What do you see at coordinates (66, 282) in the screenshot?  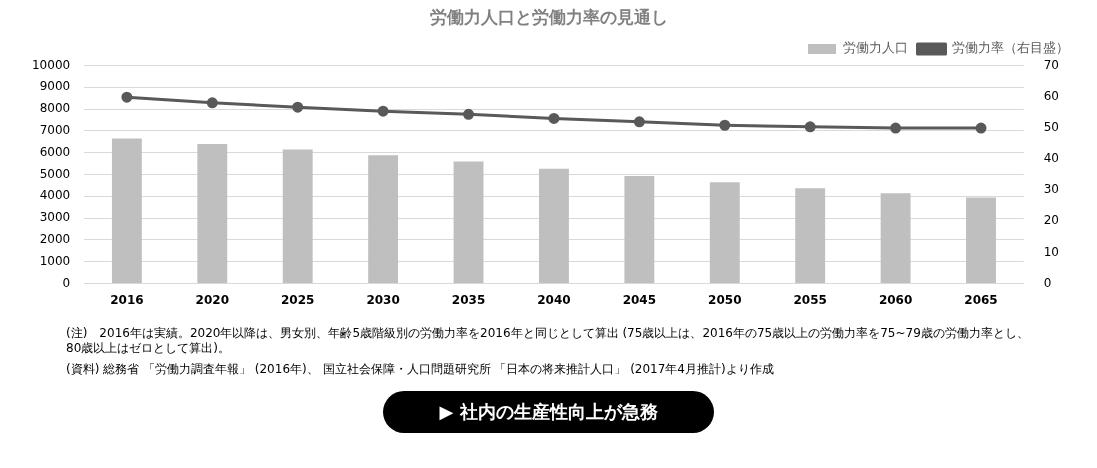 I see `y-tick-label: 0` at bounding box center [66, 282].